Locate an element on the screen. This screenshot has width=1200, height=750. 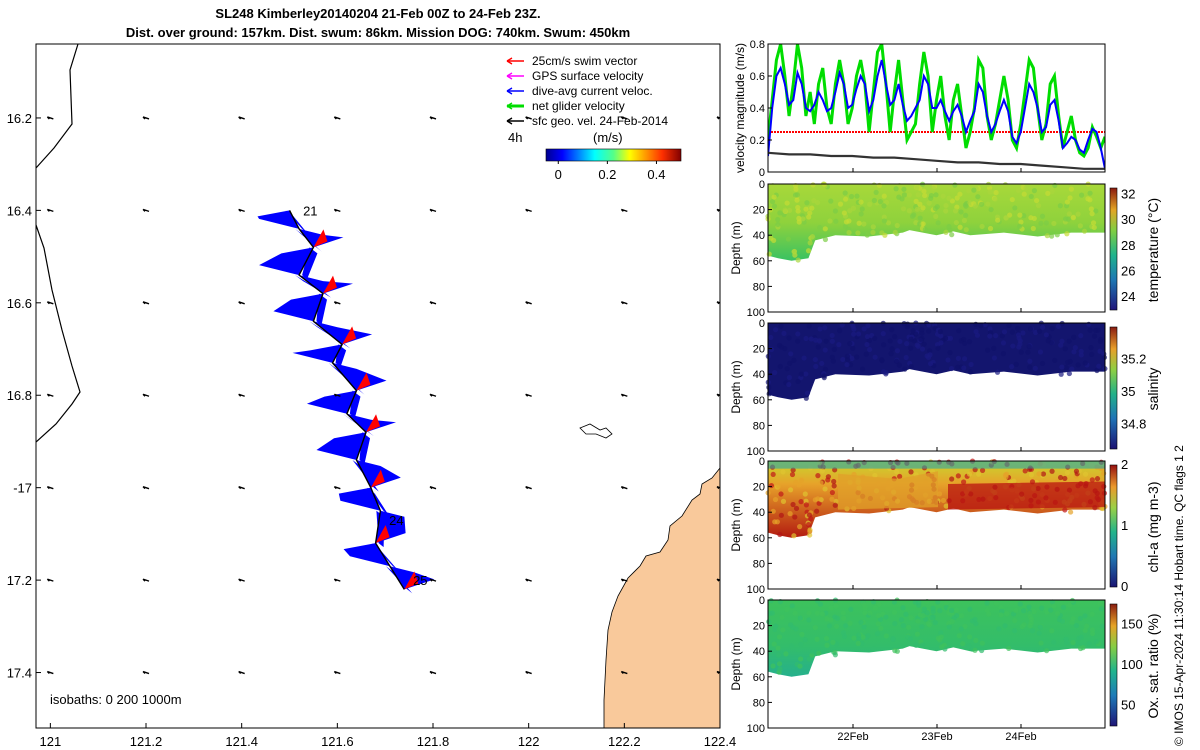
legend-arrowhead is located at coordinates (509, 121).